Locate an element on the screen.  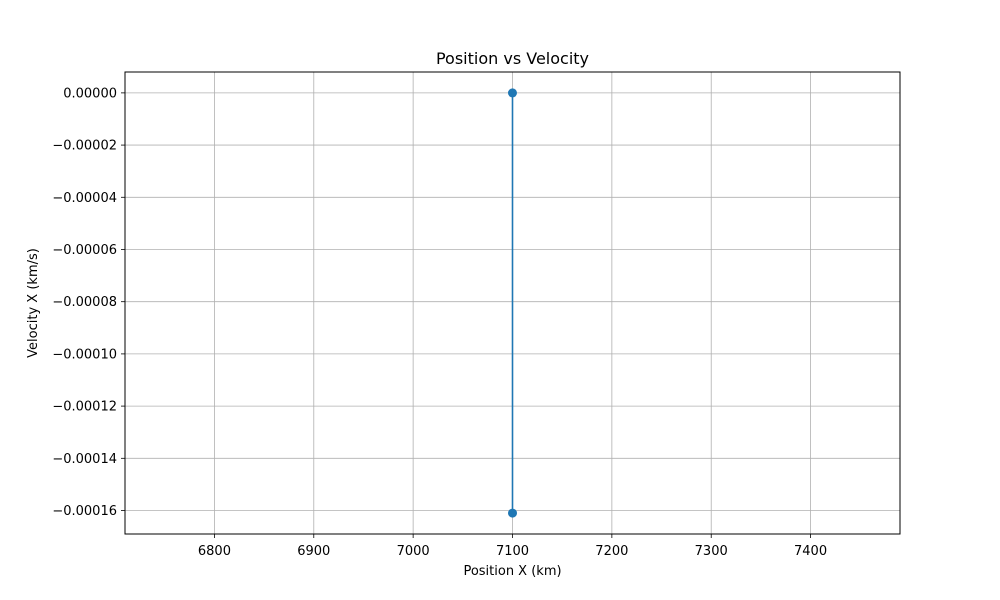
y-tick-label: −0.00004 is located at coordinates (84, 198).